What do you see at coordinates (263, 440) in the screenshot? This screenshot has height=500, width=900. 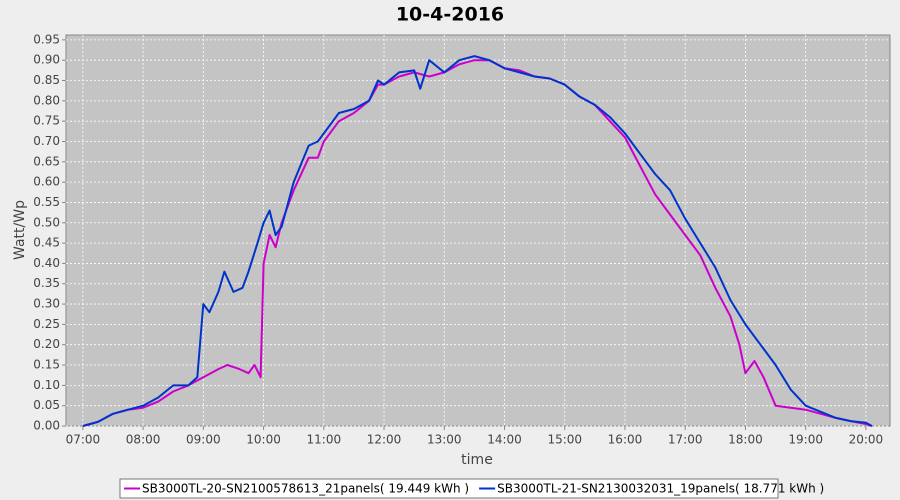 I see `x-tick-label: 10:00` at bounding box center [263, 440].